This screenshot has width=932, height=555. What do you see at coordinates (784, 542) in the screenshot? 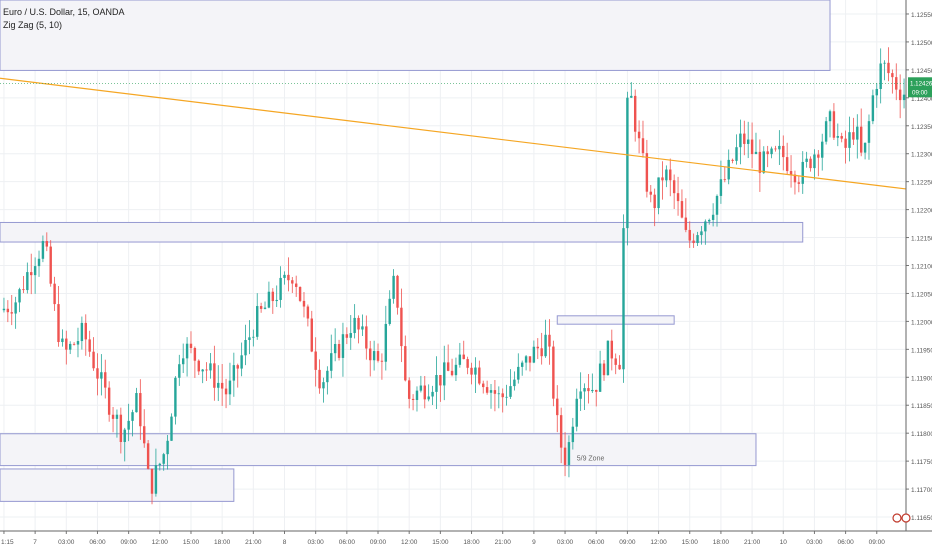
I see `time-tick-label: 10` at bounding box center [784, 542].